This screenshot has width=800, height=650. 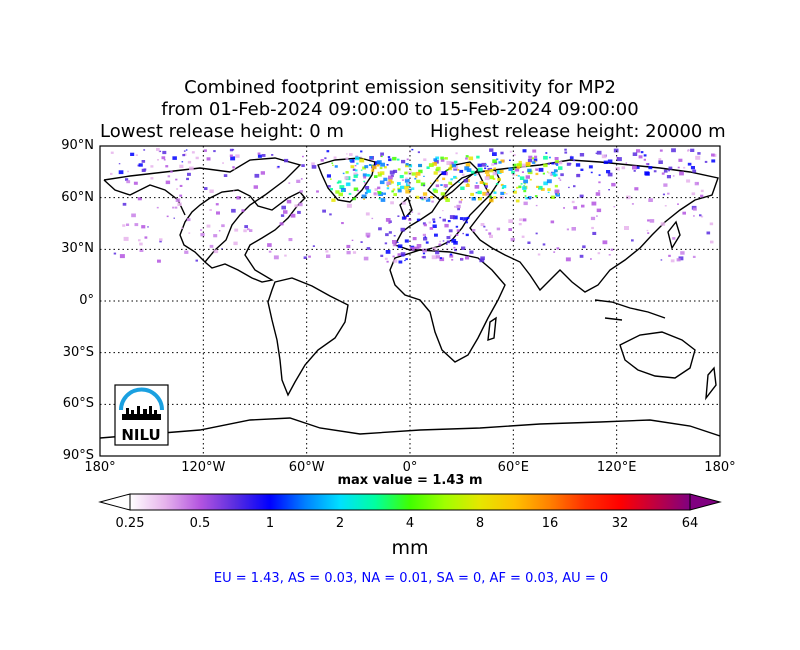 What do you see at coordinates (78, 404) in the screenshot?
I see `lat-label: 60°S` at bounding box center [78, 404].